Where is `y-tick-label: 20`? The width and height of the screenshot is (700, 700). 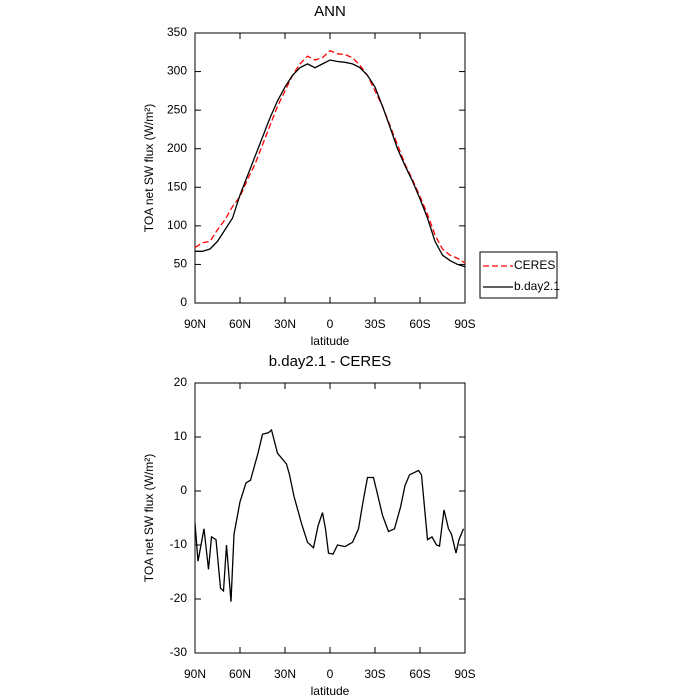
y-tick-label: 20 is located at coordinates (181, 382).